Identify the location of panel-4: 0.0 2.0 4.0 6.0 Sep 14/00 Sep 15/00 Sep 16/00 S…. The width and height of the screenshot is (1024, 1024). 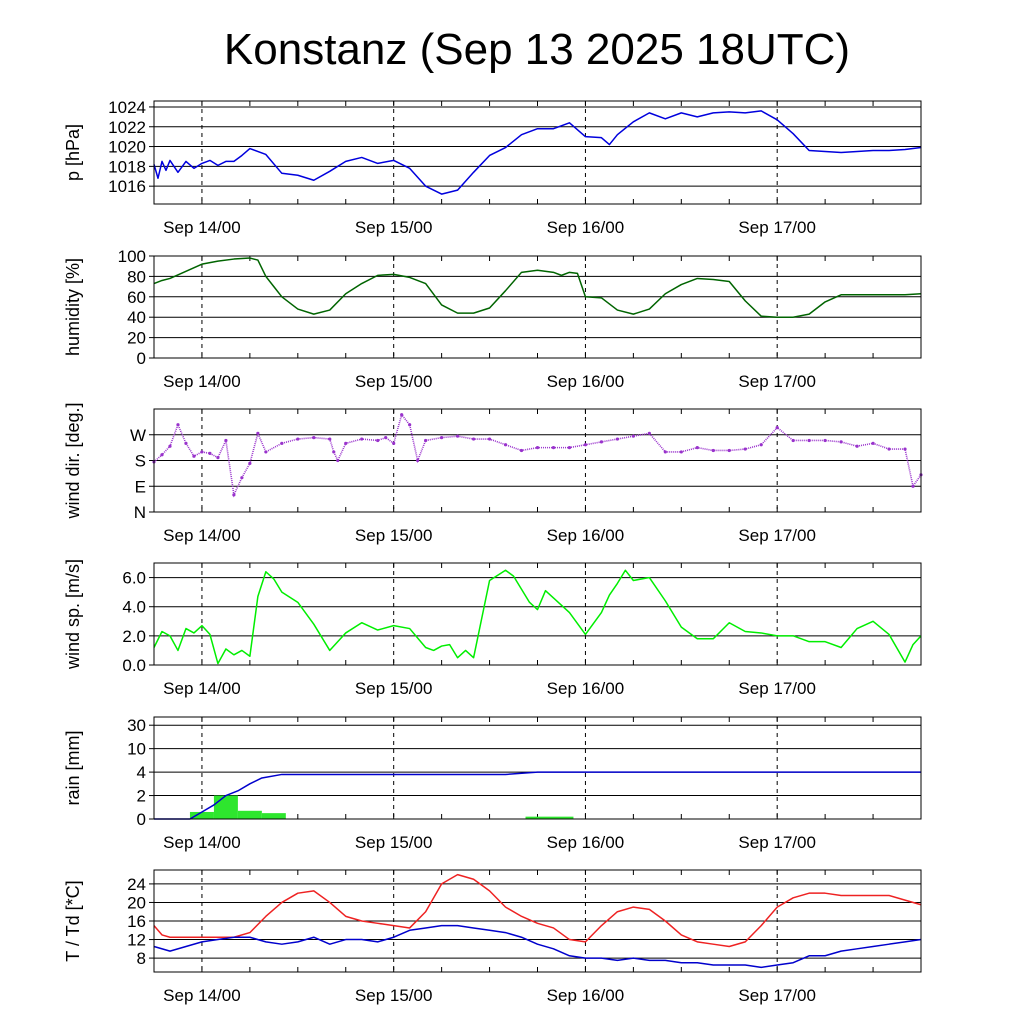
(492, 628).